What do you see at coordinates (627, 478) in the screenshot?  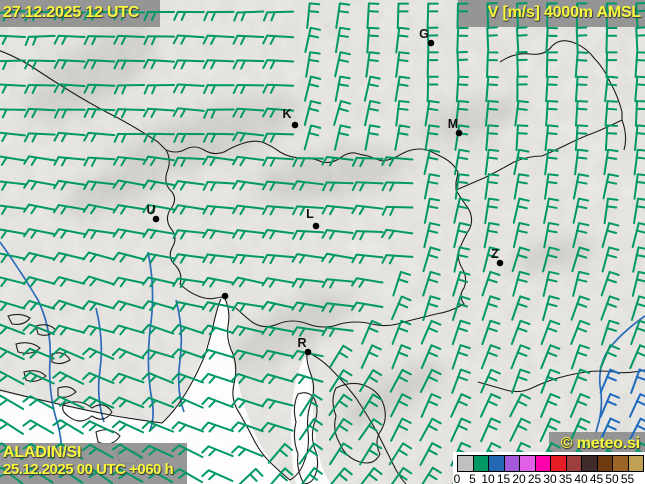 I see `legend-value-55: 55` at bounding box center [627, 478].